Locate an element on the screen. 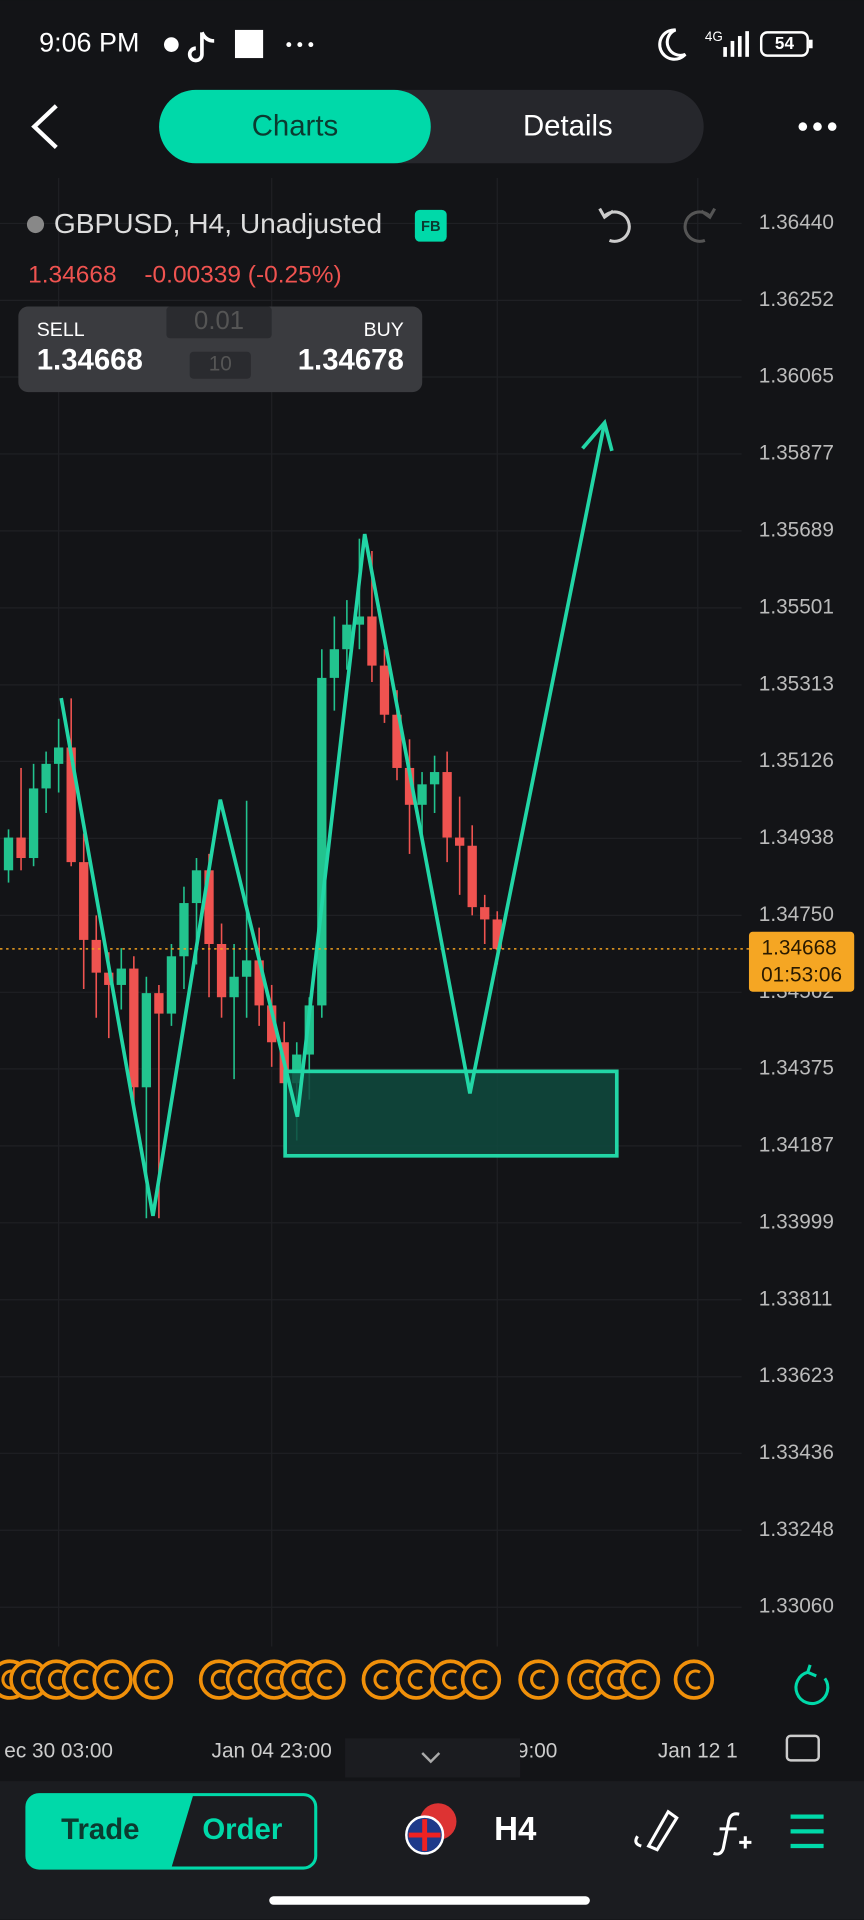 This screenshot has width=864, height=1920. collapse-tab is located at coordinates (433, 1758).